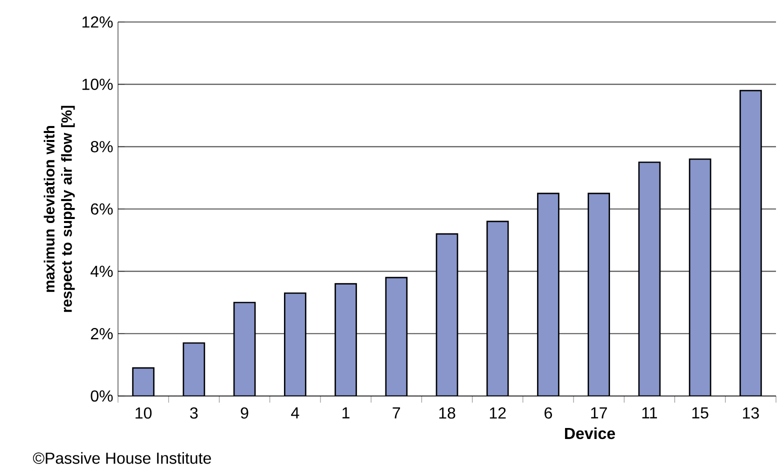 The width and height of the screenshot is (779, 471). Describe the element at coordinates (97, 84) in the screenshot. I see `y-tick-label: 10%` at that location.